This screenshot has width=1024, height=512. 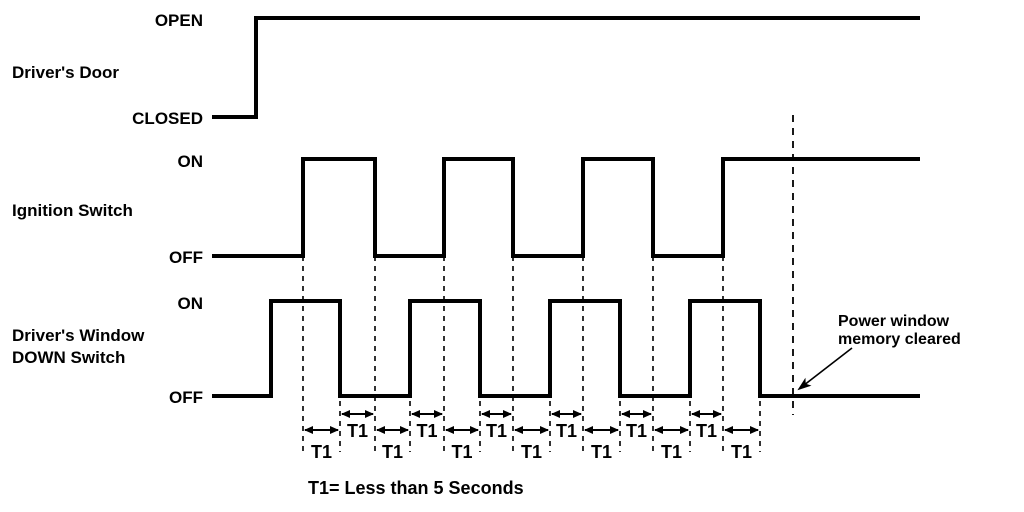 What do you see at coordinates (566, 207) in the screenshot?
I see `waveform-ignition-switch` at bounding box center [566, 207].